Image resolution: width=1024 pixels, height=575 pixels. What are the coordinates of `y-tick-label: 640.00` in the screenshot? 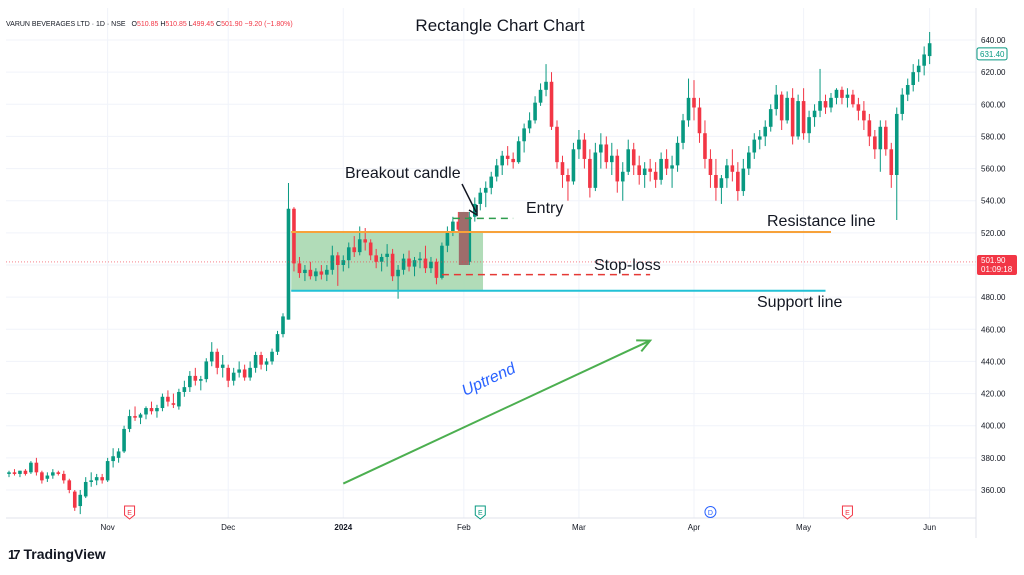 It's located at (993, 40).